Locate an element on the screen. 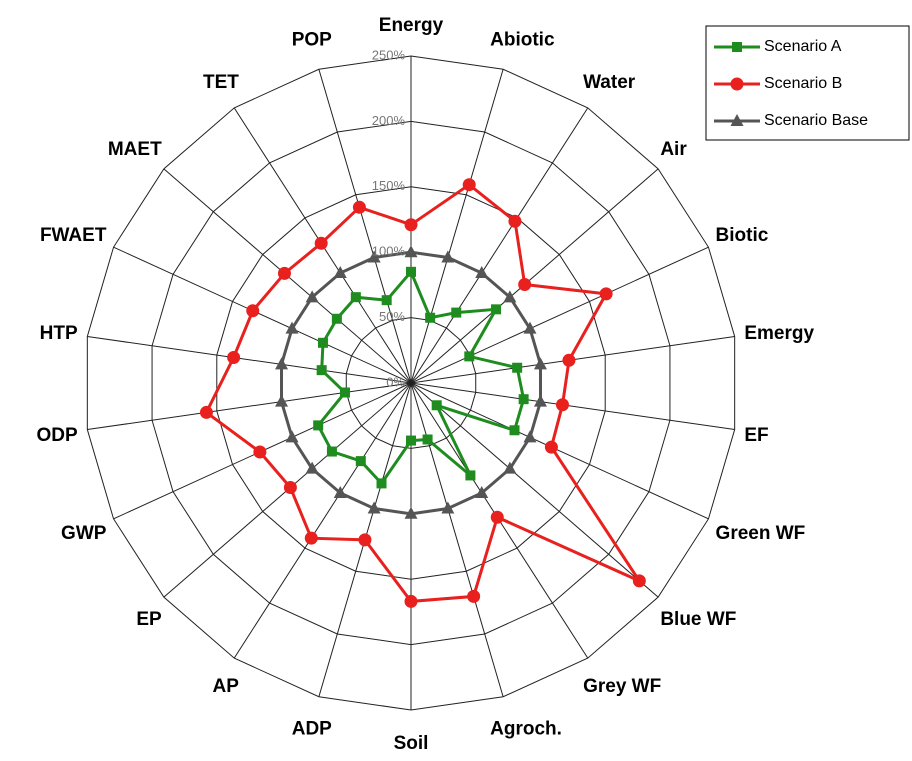 The image size is (912, 761). category-label: ODP is located at coordinates (57, 435).